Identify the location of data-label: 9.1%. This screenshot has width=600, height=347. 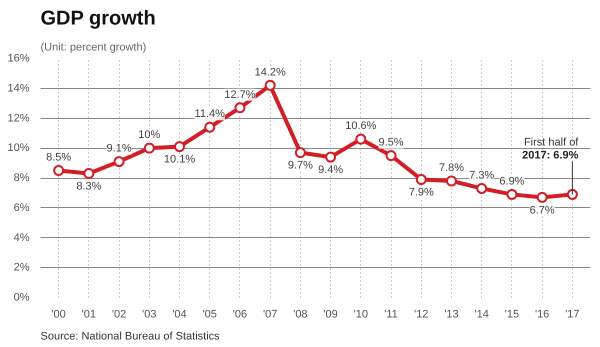
(119, 148).